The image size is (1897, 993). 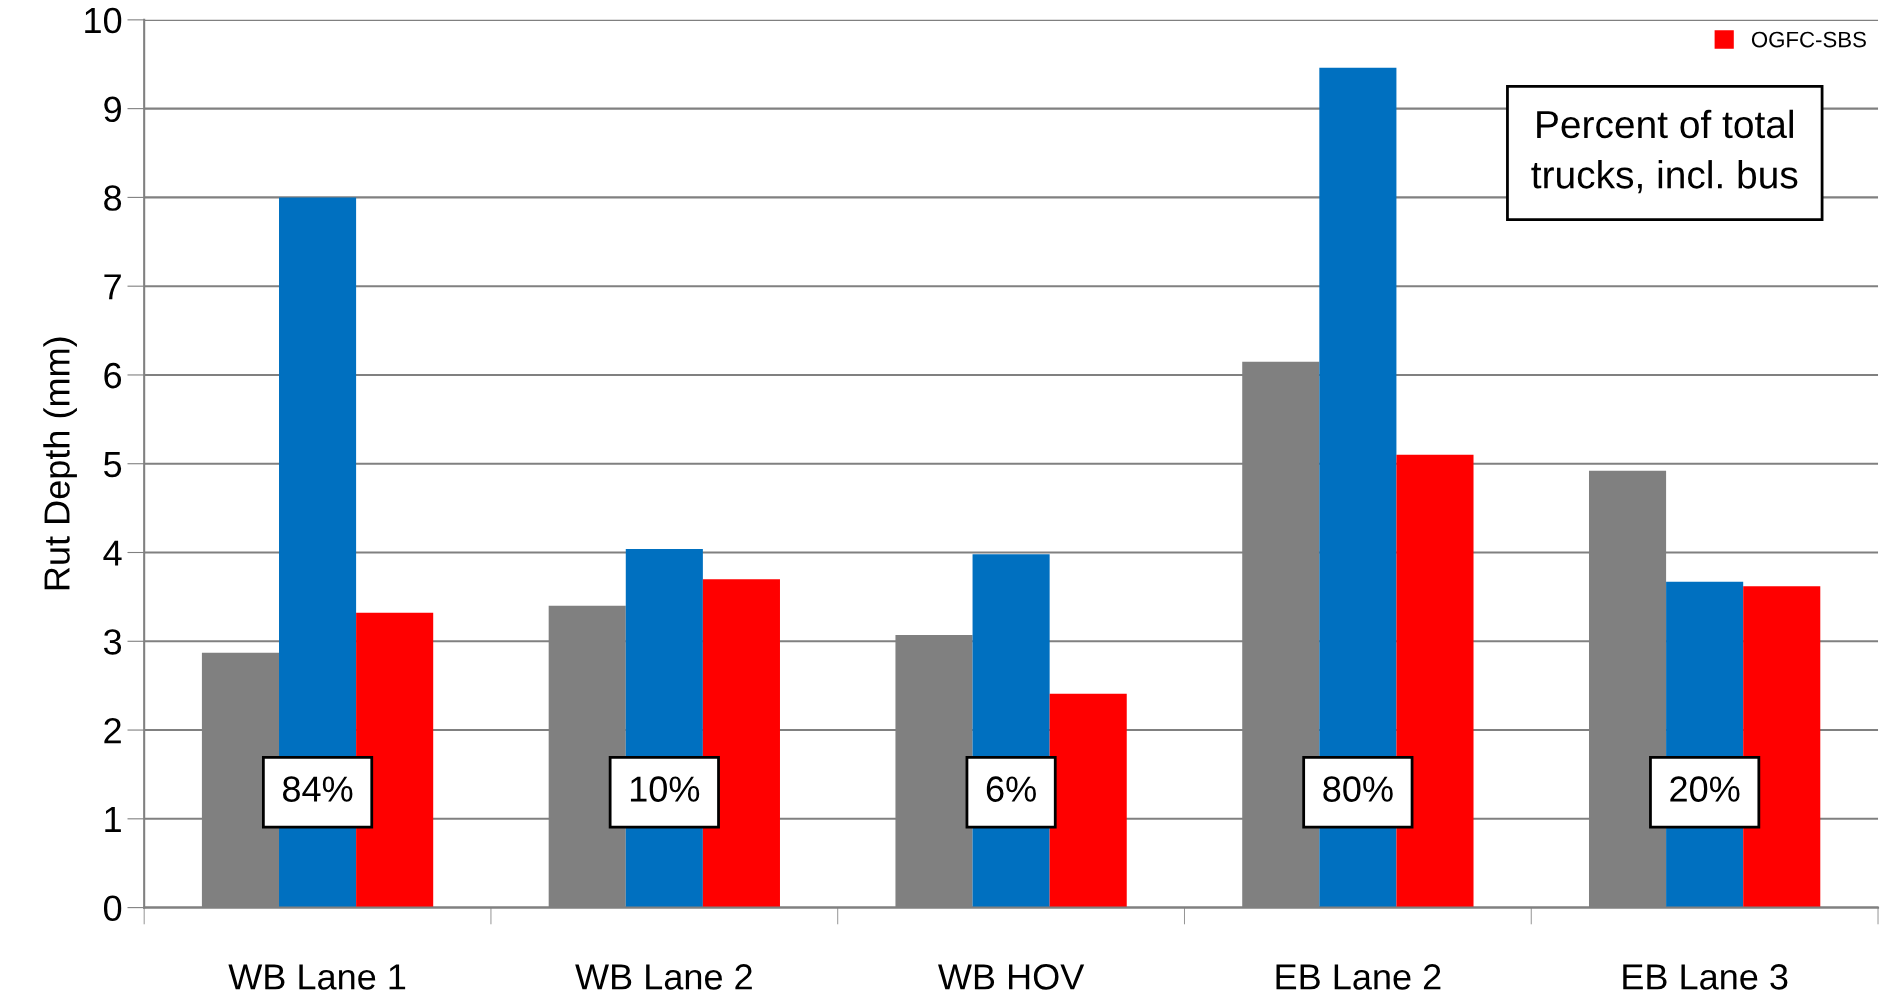 What do you see at coordinates (1358, 789) in the screenshot?
I see `annotation: 80%` at bounding box center [1358, 789].